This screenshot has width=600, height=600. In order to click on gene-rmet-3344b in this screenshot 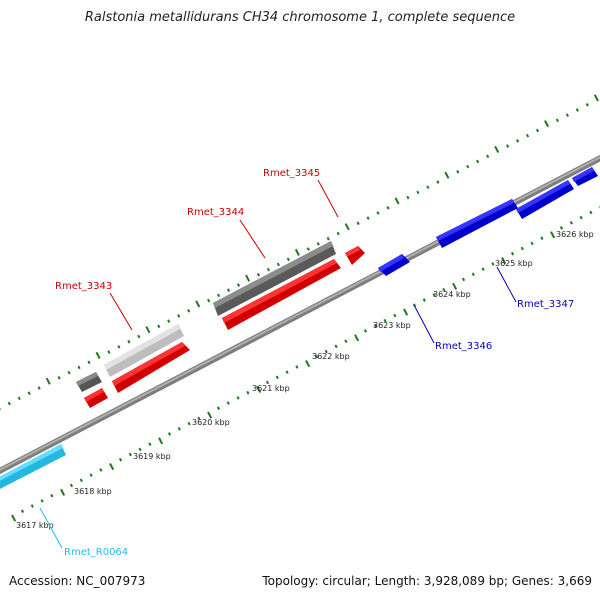, I will do `click(281, 294)`.